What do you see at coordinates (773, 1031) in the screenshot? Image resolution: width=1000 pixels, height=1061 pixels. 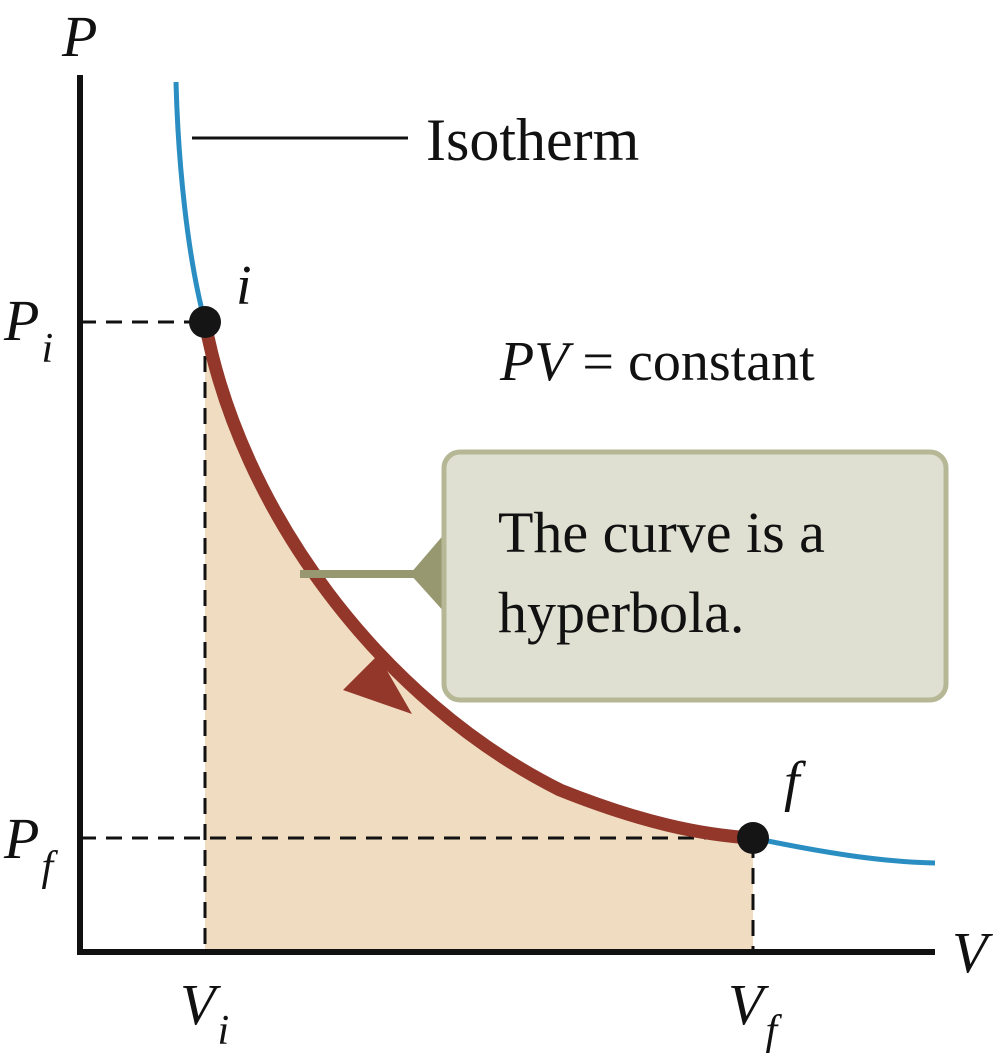 I see `vf-label-sub: f` at bounding box center [773, 1031].